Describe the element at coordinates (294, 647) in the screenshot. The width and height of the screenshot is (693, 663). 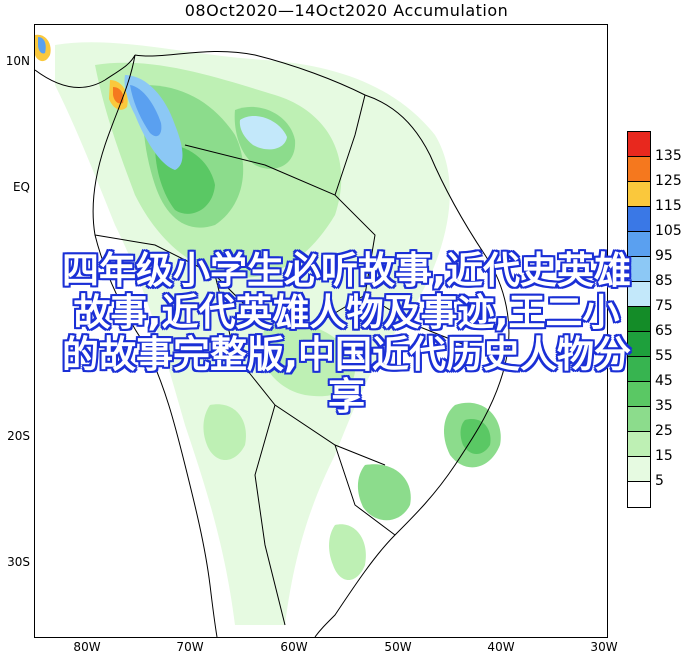
I see `lon-label-60w: 60W` at that location.